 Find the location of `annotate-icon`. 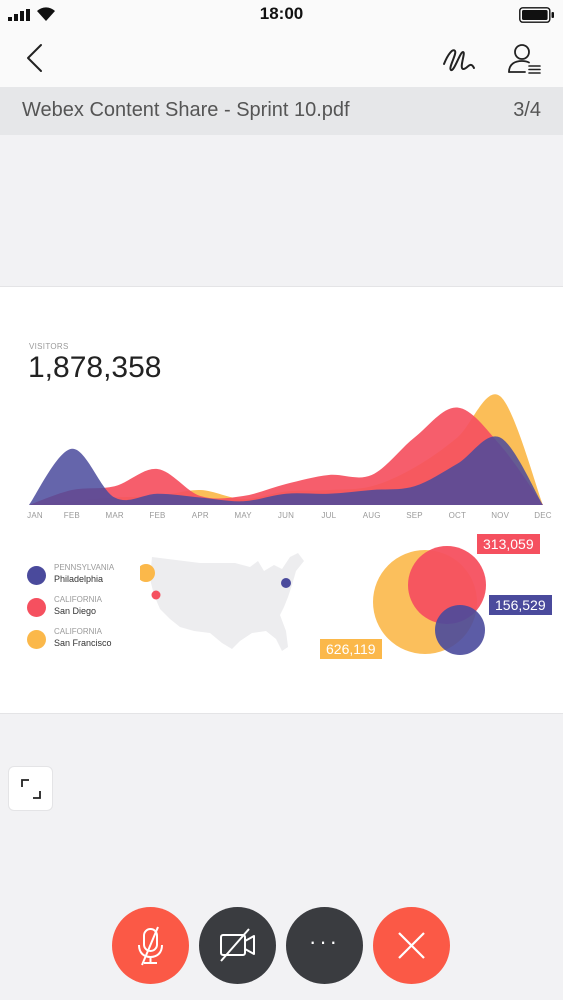

annotate-icon is located at coordinates (460, 59).